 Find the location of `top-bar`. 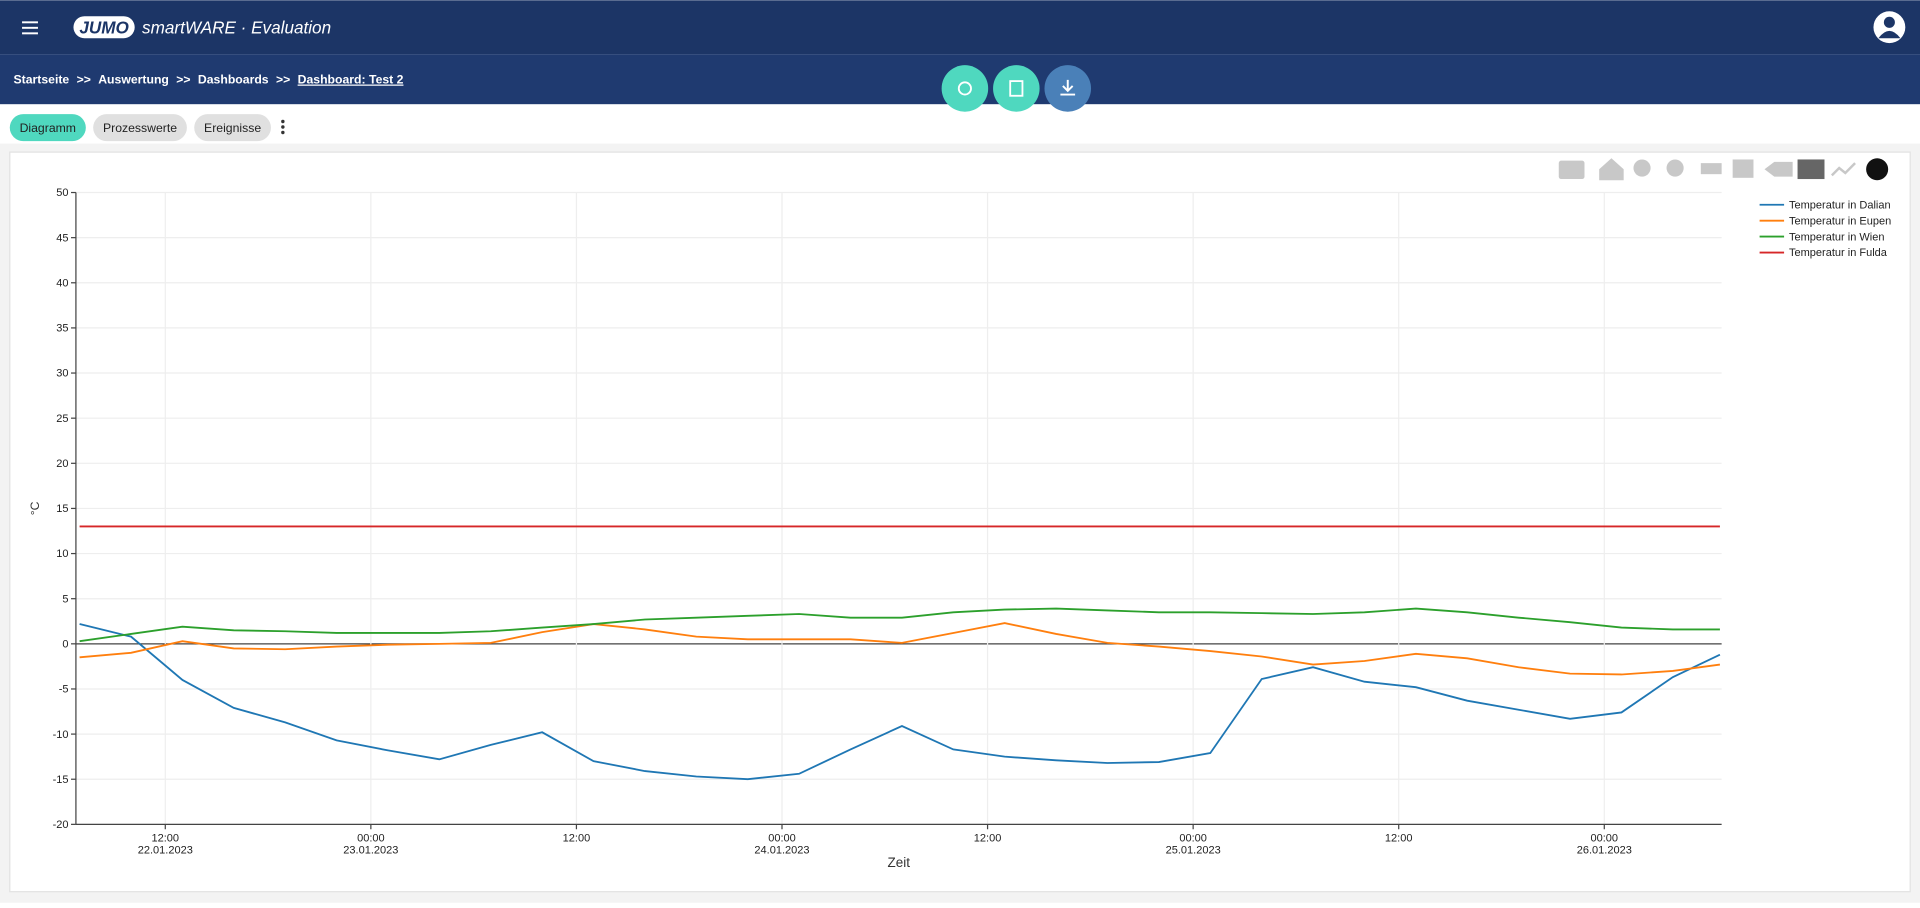

top-bar is located at coordinates (960, 27).